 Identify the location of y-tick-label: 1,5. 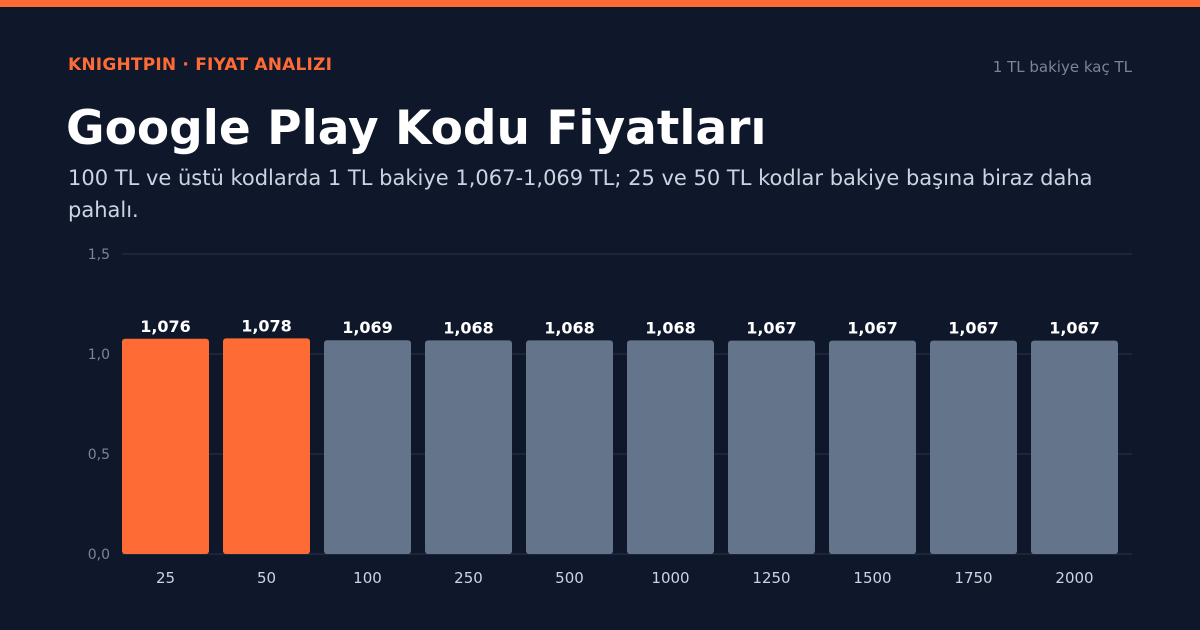
(99, 255).